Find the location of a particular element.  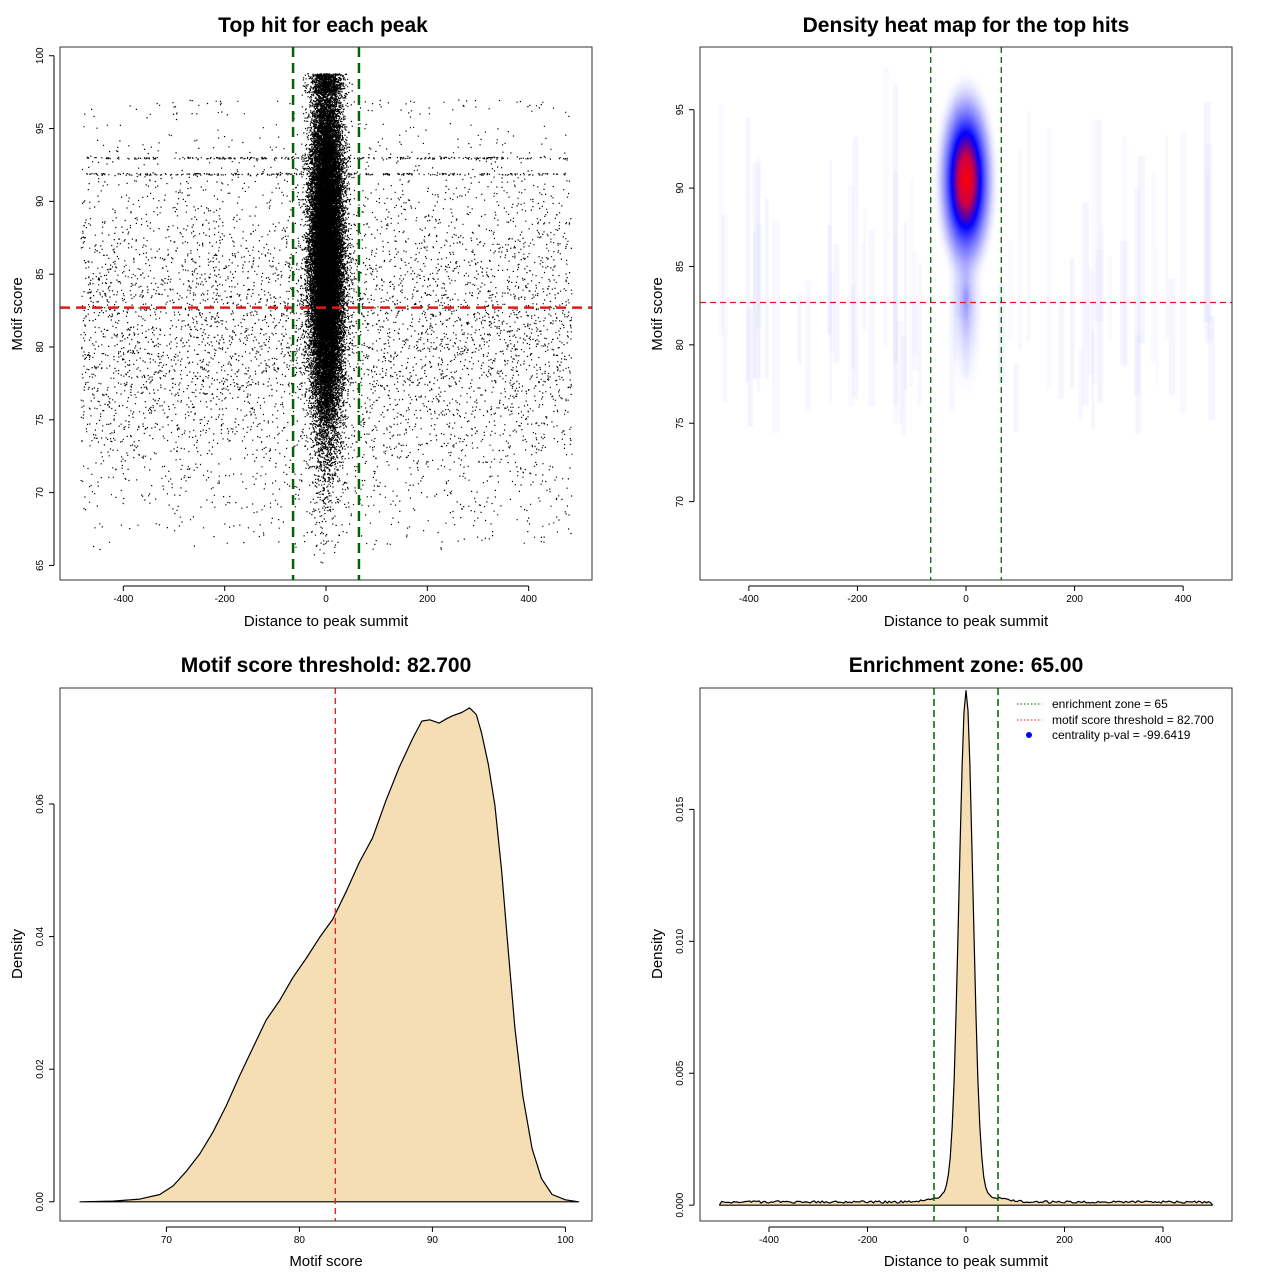

y-tick-label: 0.015 is located at coordinates (680, 808).